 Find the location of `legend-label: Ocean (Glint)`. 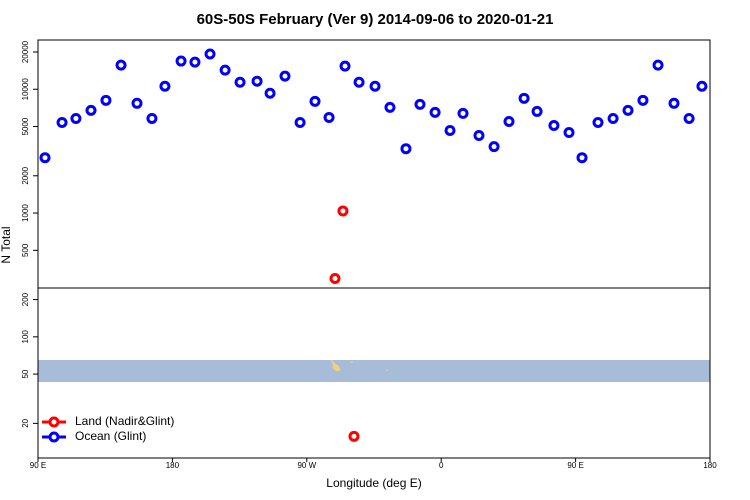

legend-label: Ocean (Glint) is located at coordinates (110, 436).